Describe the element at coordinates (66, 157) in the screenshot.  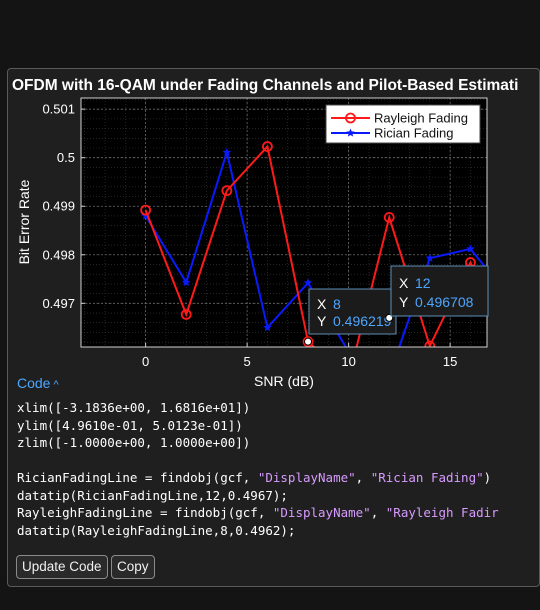
I see `y-tick-label: 0.5` at that location.